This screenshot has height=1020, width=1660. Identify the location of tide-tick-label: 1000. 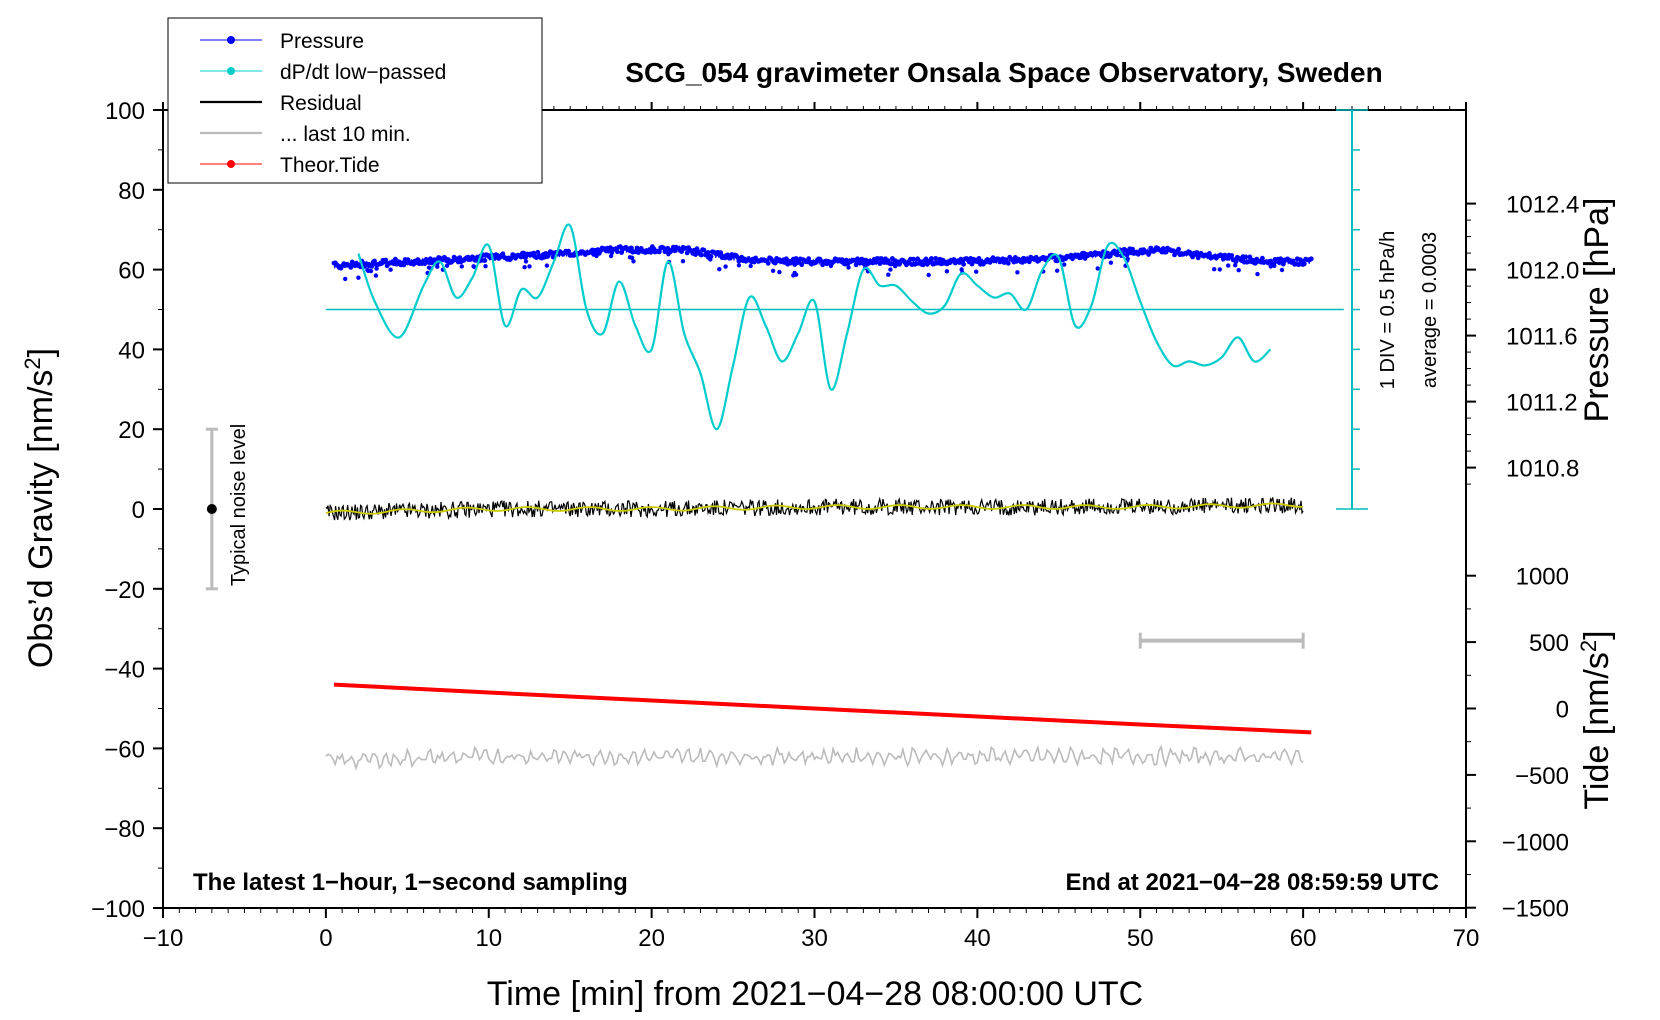
(1542, 577).